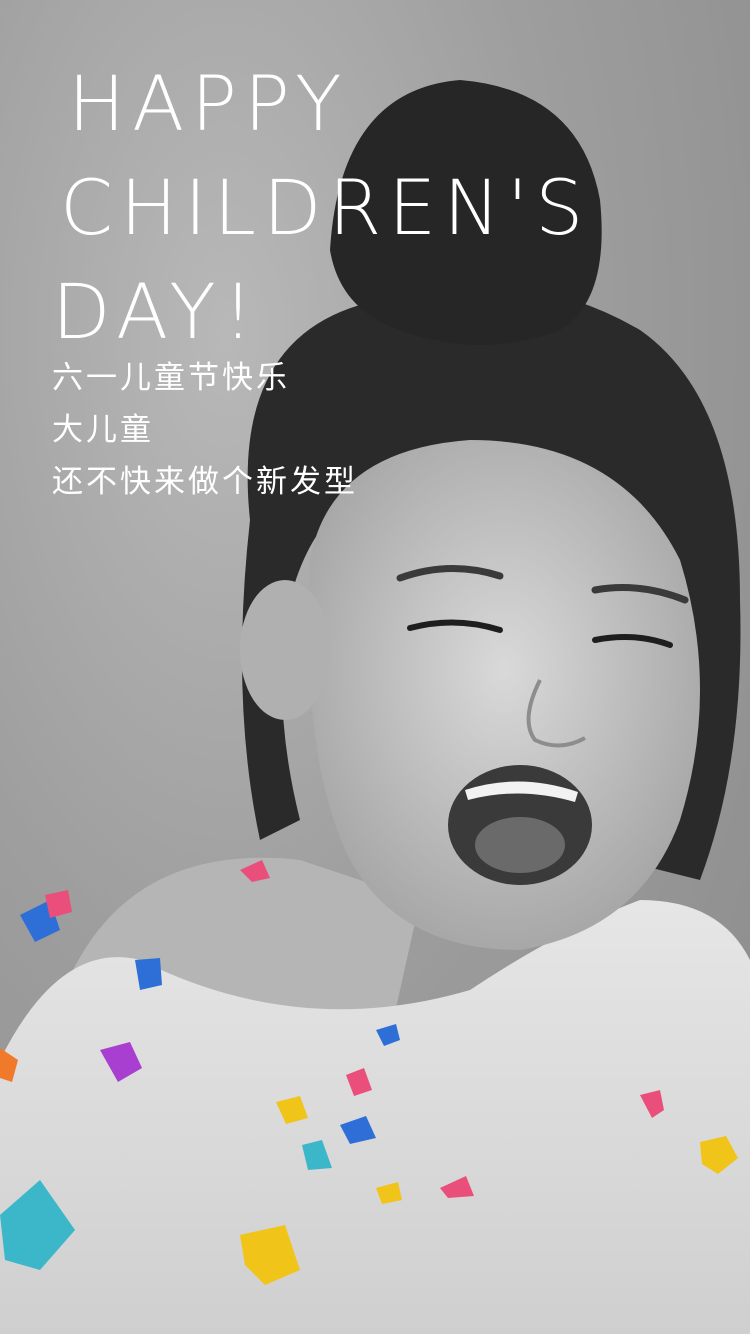 This screenshot has height=1334, width=750. What do you see at coordinates (285, 650) in the screenshot?
I see `ear` at bounding box center [285, 650].